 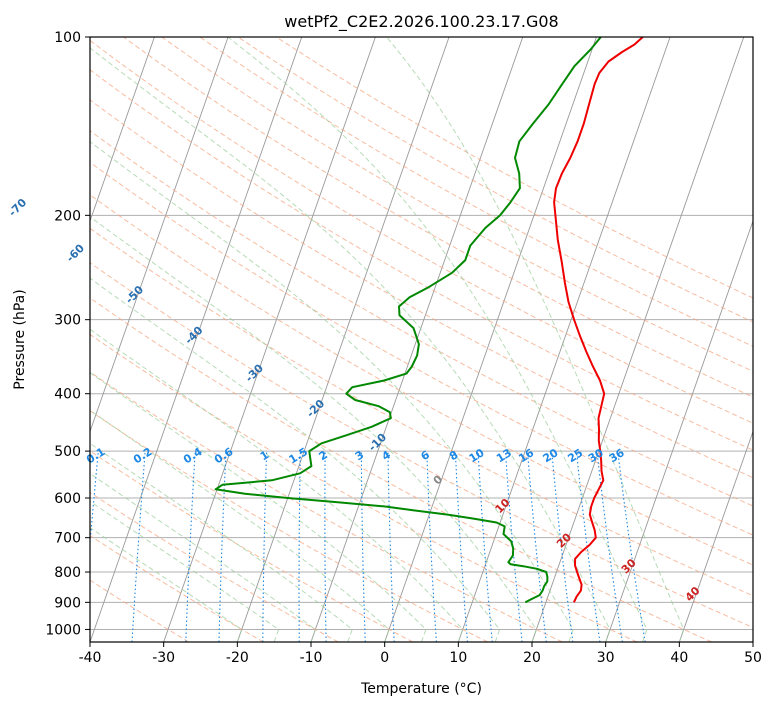 I want to click on y-tick-label: 500, so click(x=67, y=452).